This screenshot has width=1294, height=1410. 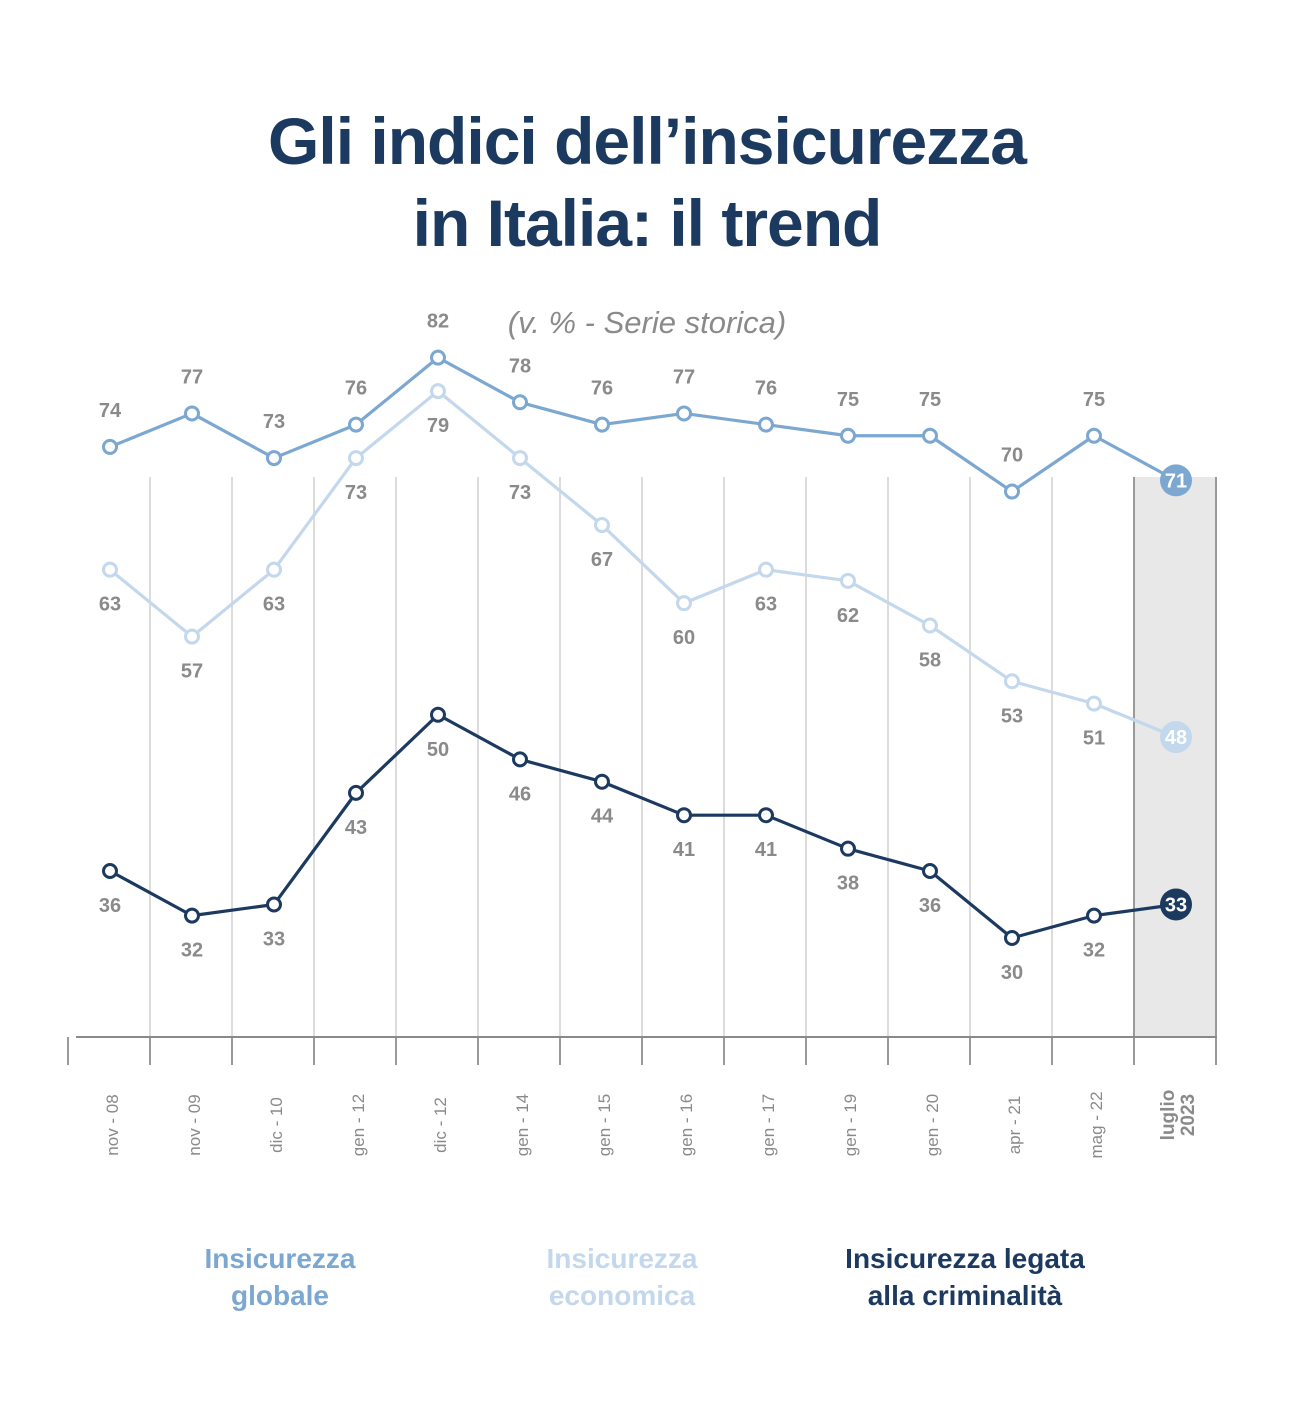 I want to click on x-tick-label: gen - 14, so click(x=522, y=1125).